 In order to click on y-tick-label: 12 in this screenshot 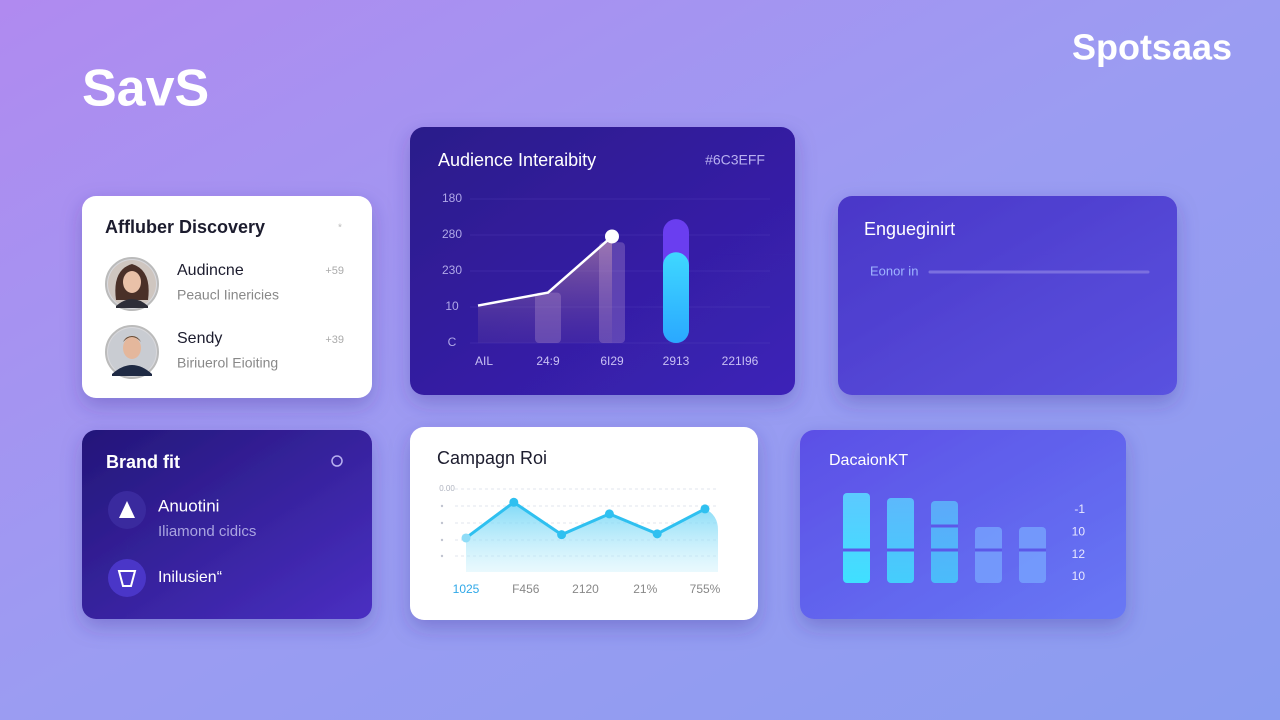, I will do `click(1079, 554)`.